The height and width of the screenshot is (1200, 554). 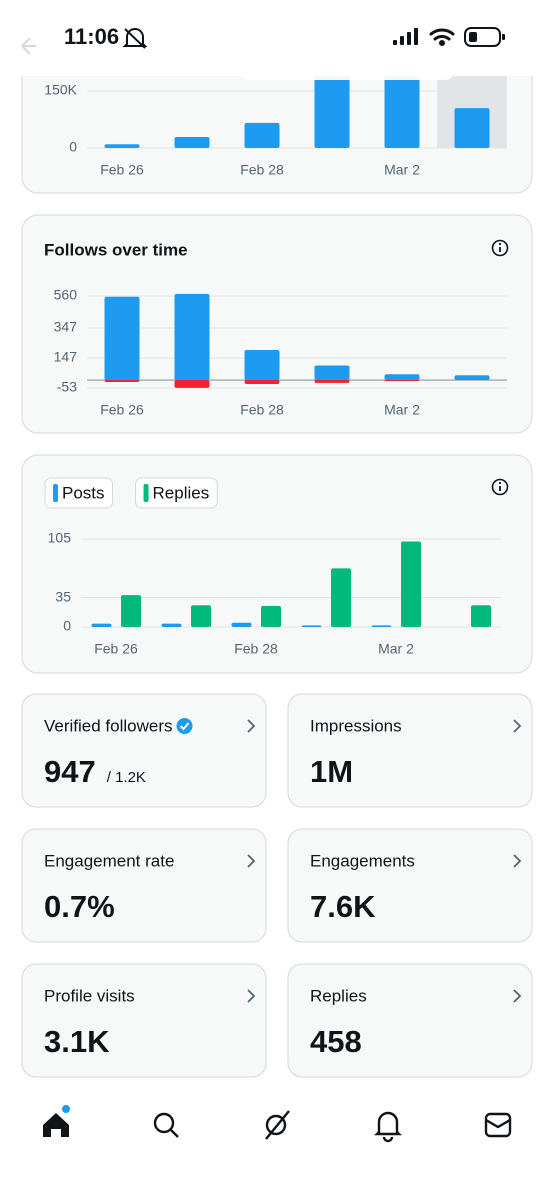 I want to click on stat-value: 0.7%, so click(x=79, y=906).